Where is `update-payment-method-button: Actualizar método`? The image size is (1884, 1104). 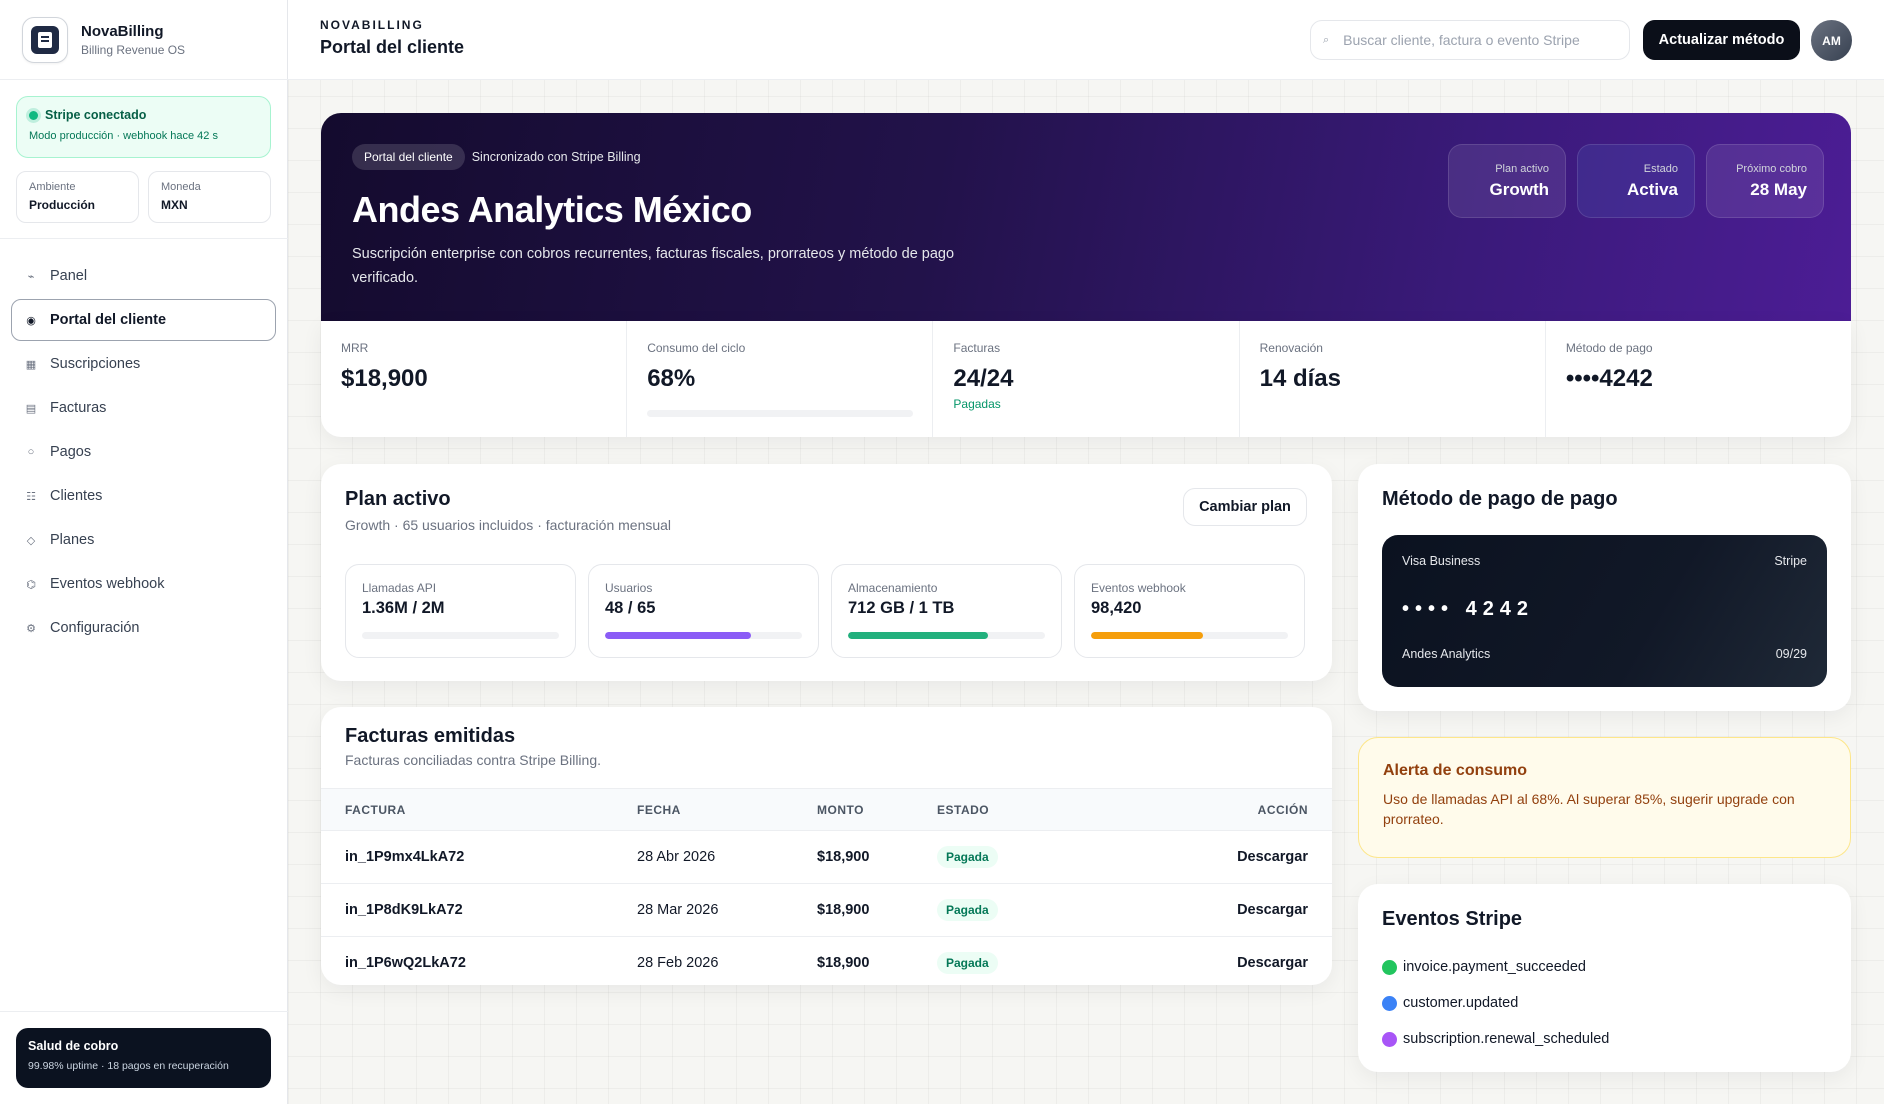 update-payment-method-button: Actualizar método is located at coordinates (1721, 40).